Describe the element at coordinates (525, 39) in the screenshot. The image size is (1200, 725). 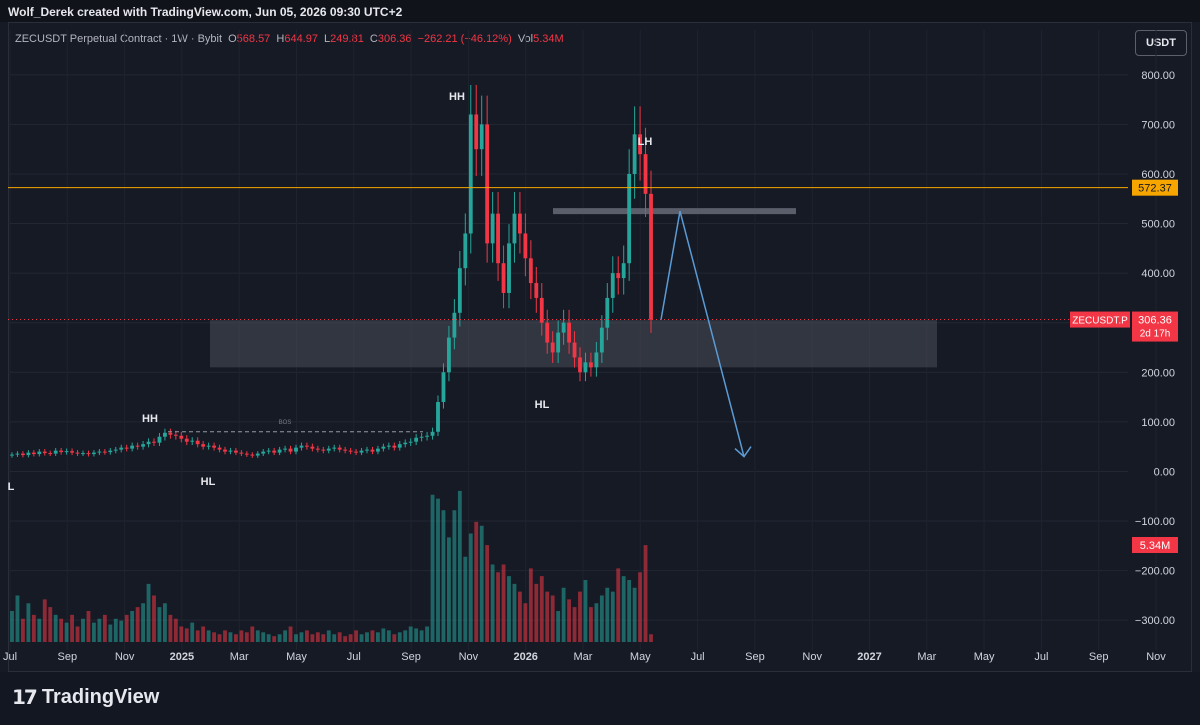
I see `volume-label: Vol` at that location.